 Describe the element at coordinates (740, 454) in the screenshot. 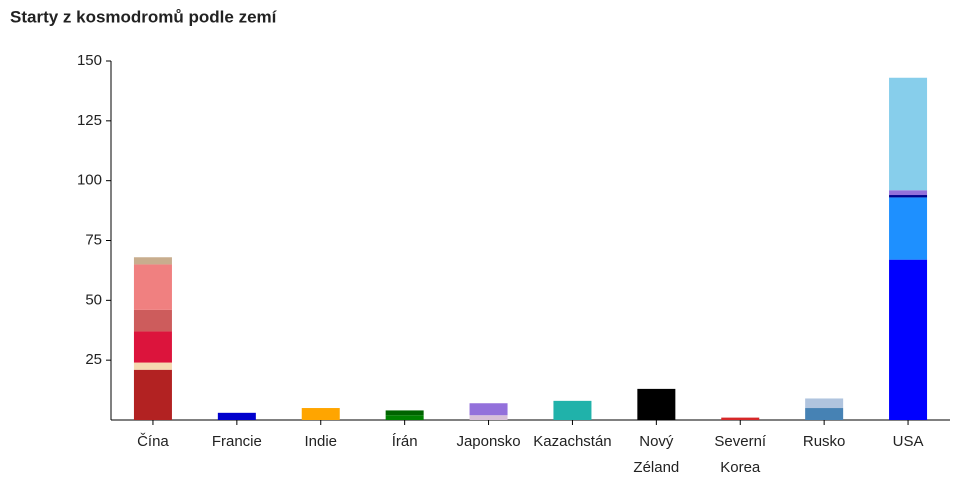

I see `x-tick-label: Severní Korea` at that location.